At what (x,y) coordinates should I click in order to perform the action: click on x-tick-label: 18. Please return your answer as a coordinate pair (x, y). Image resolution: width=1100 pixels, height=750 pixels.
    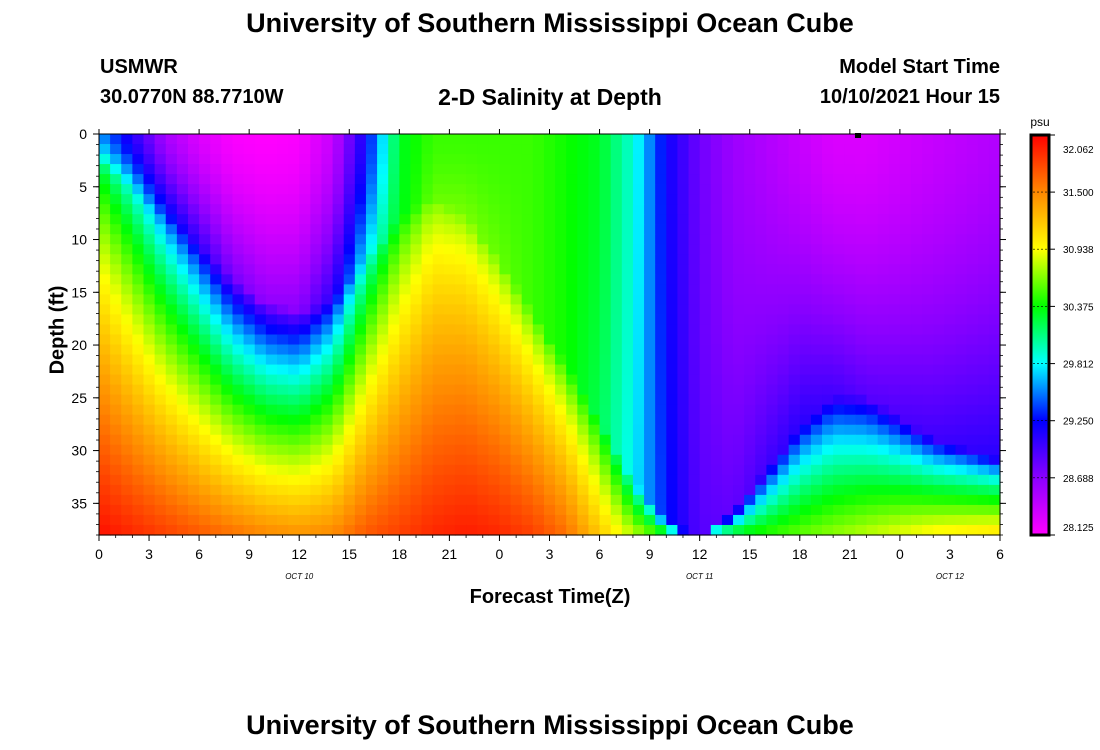
    Looking at the image, I should click on (400, 554).